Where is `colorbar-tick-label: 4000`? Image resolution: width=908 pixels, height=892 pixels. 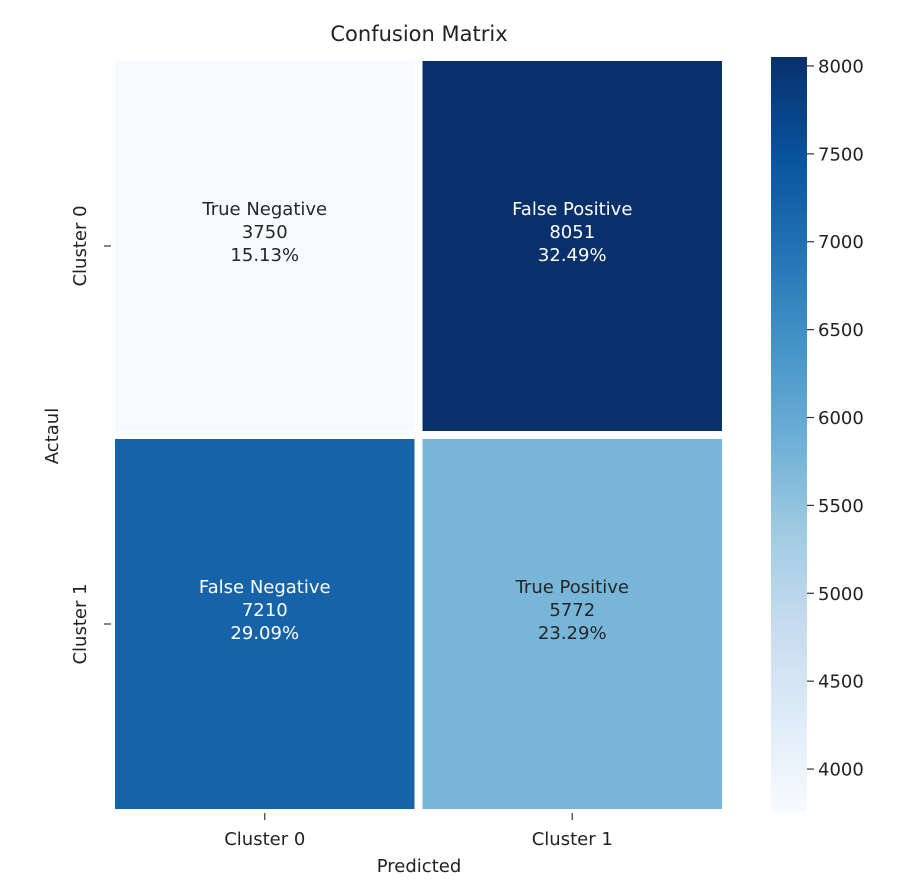 colorbar-tick-label: 4000 is located at coordinates (841, 770).